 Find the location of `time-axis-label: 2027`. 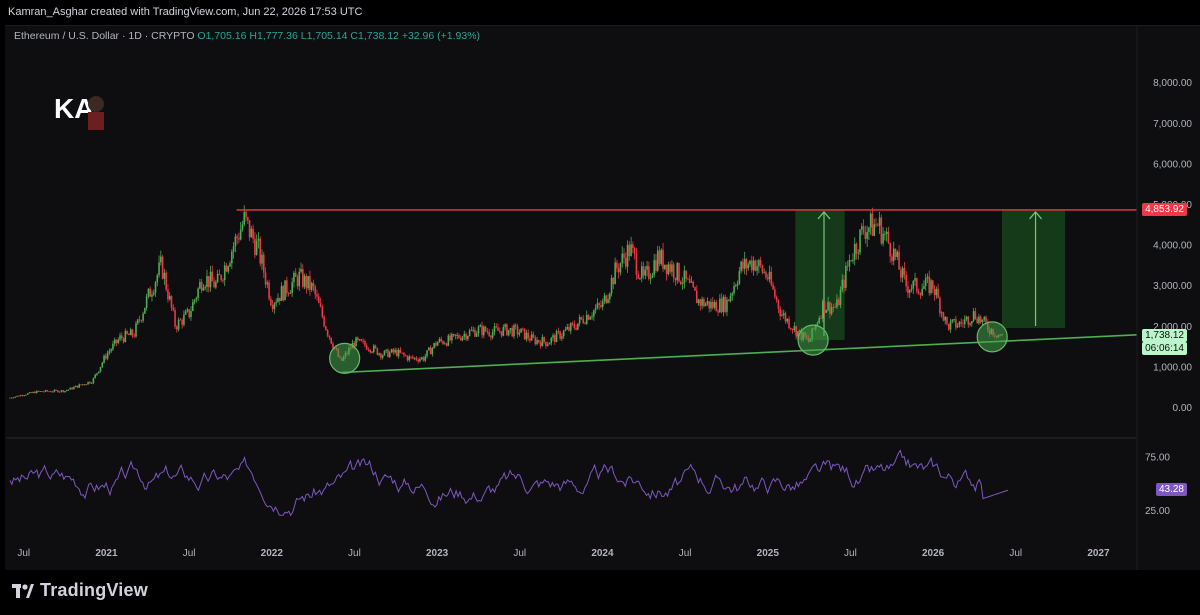

time-axis-label: 2027 is located at coordinates (1098, 553).